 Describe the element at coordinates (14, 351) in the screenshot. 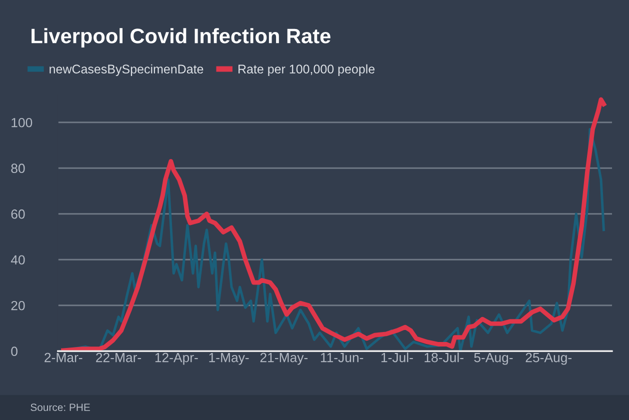

I see `y-tick-label: 0` at that location.